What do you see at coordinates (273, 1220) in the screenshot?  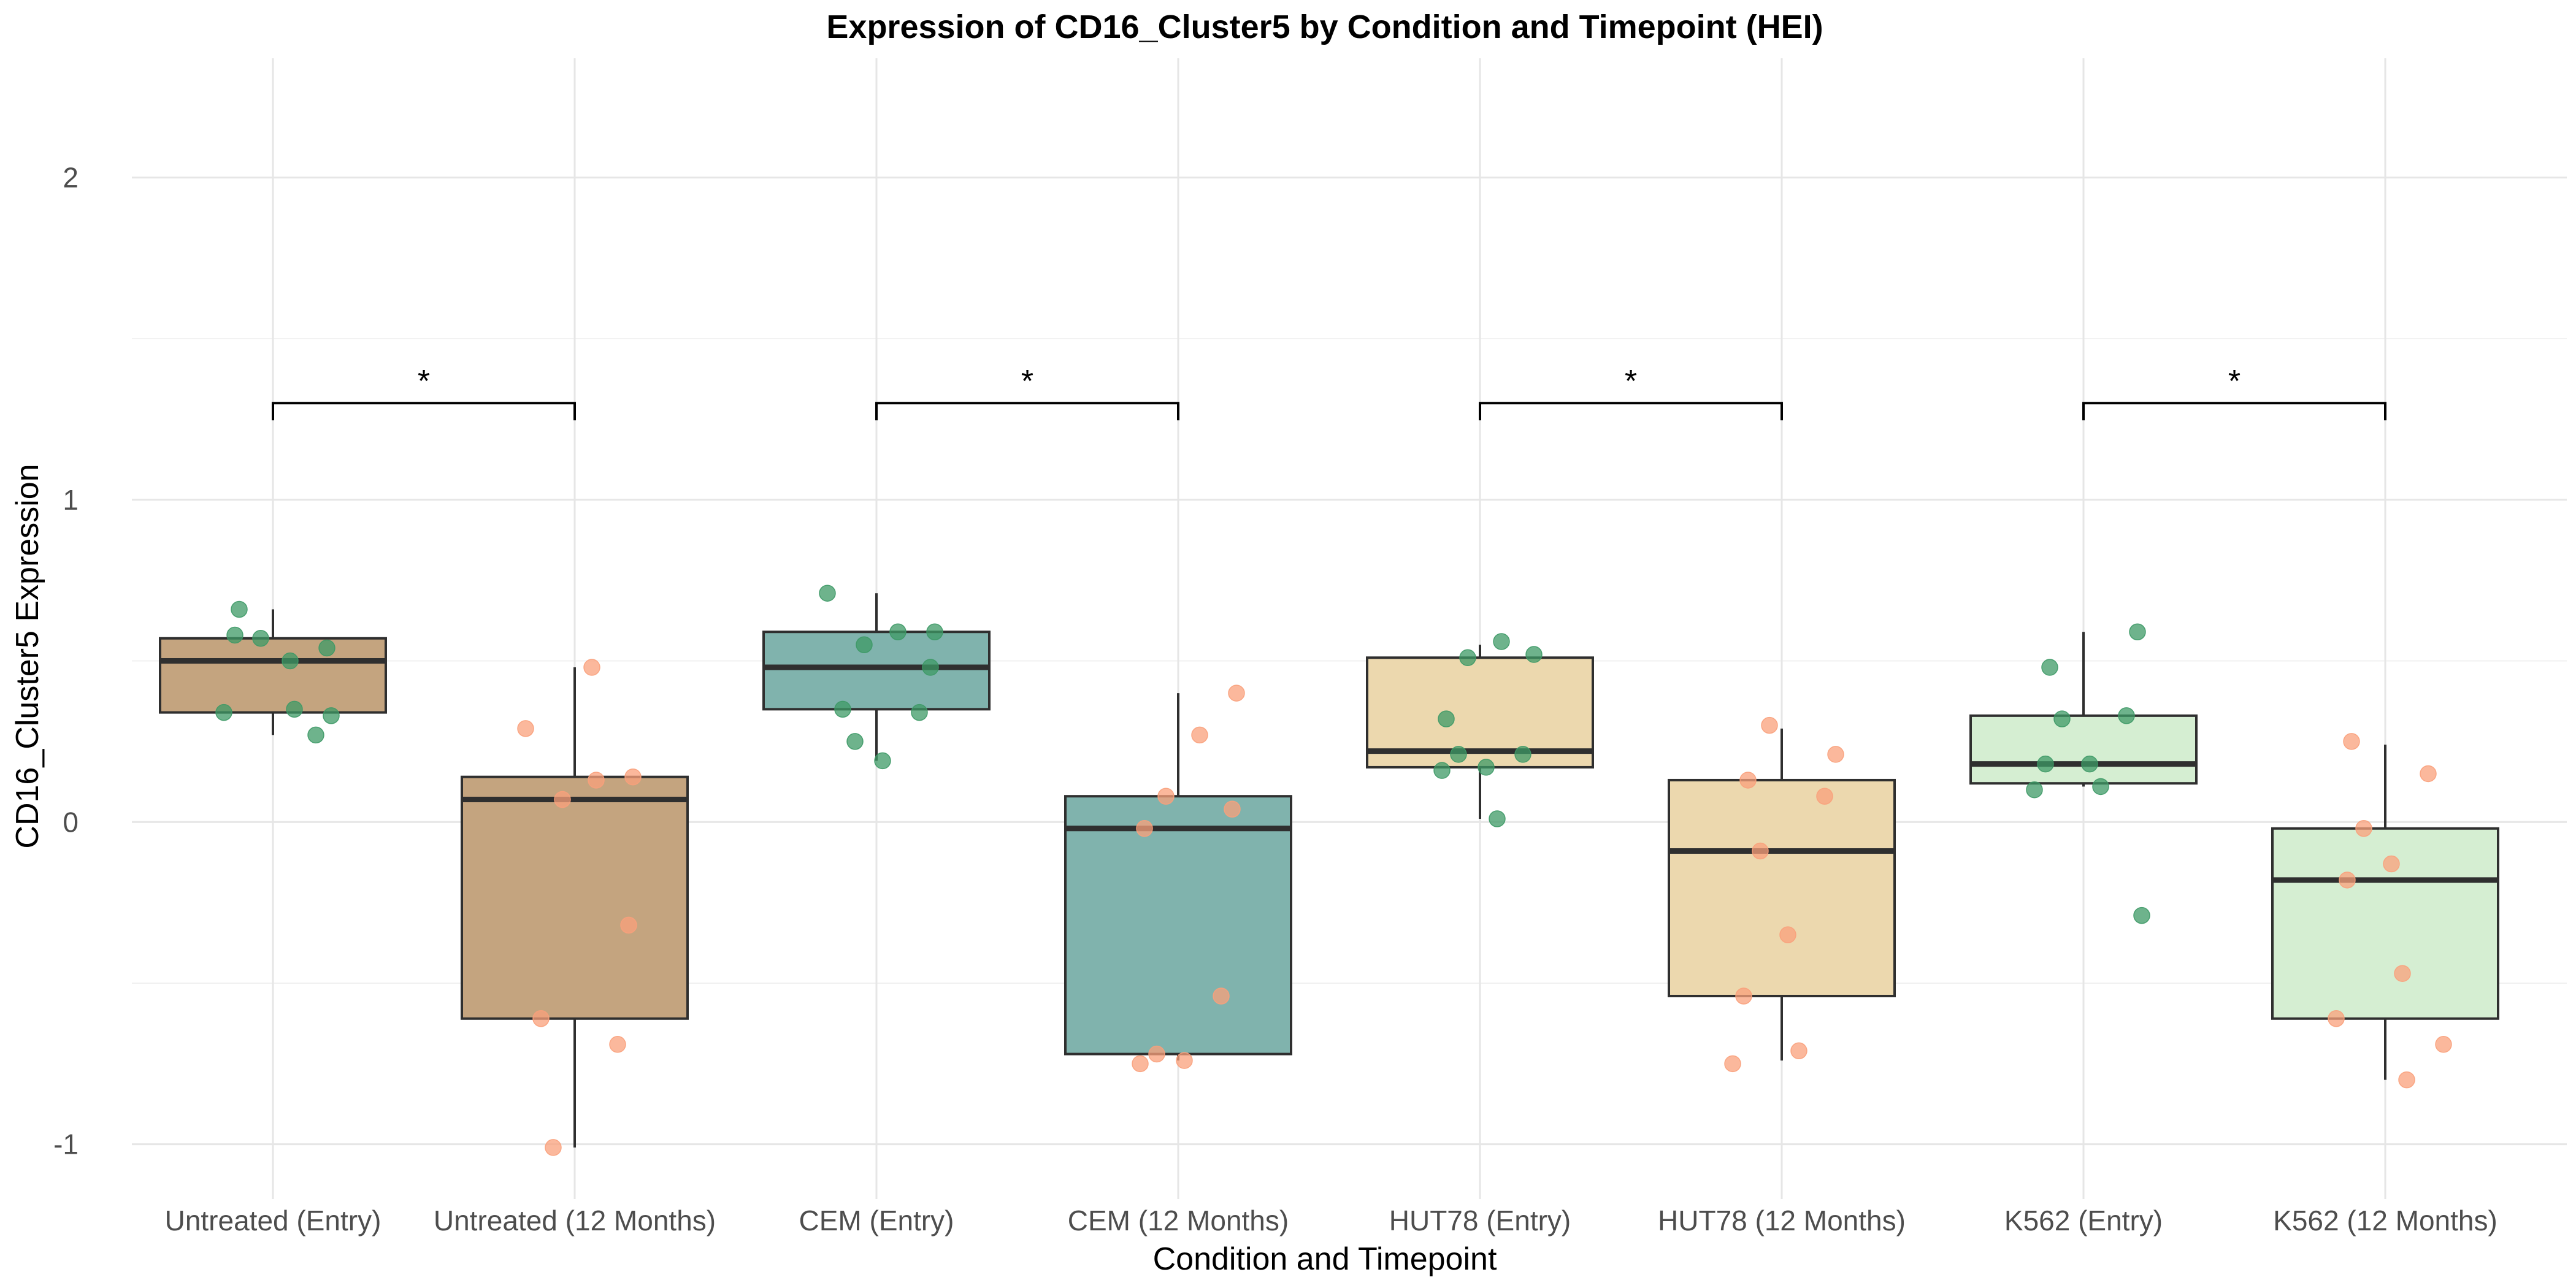 I see `x-tick-label: Untreated (Entry)` at bounding box center [273, 1220].